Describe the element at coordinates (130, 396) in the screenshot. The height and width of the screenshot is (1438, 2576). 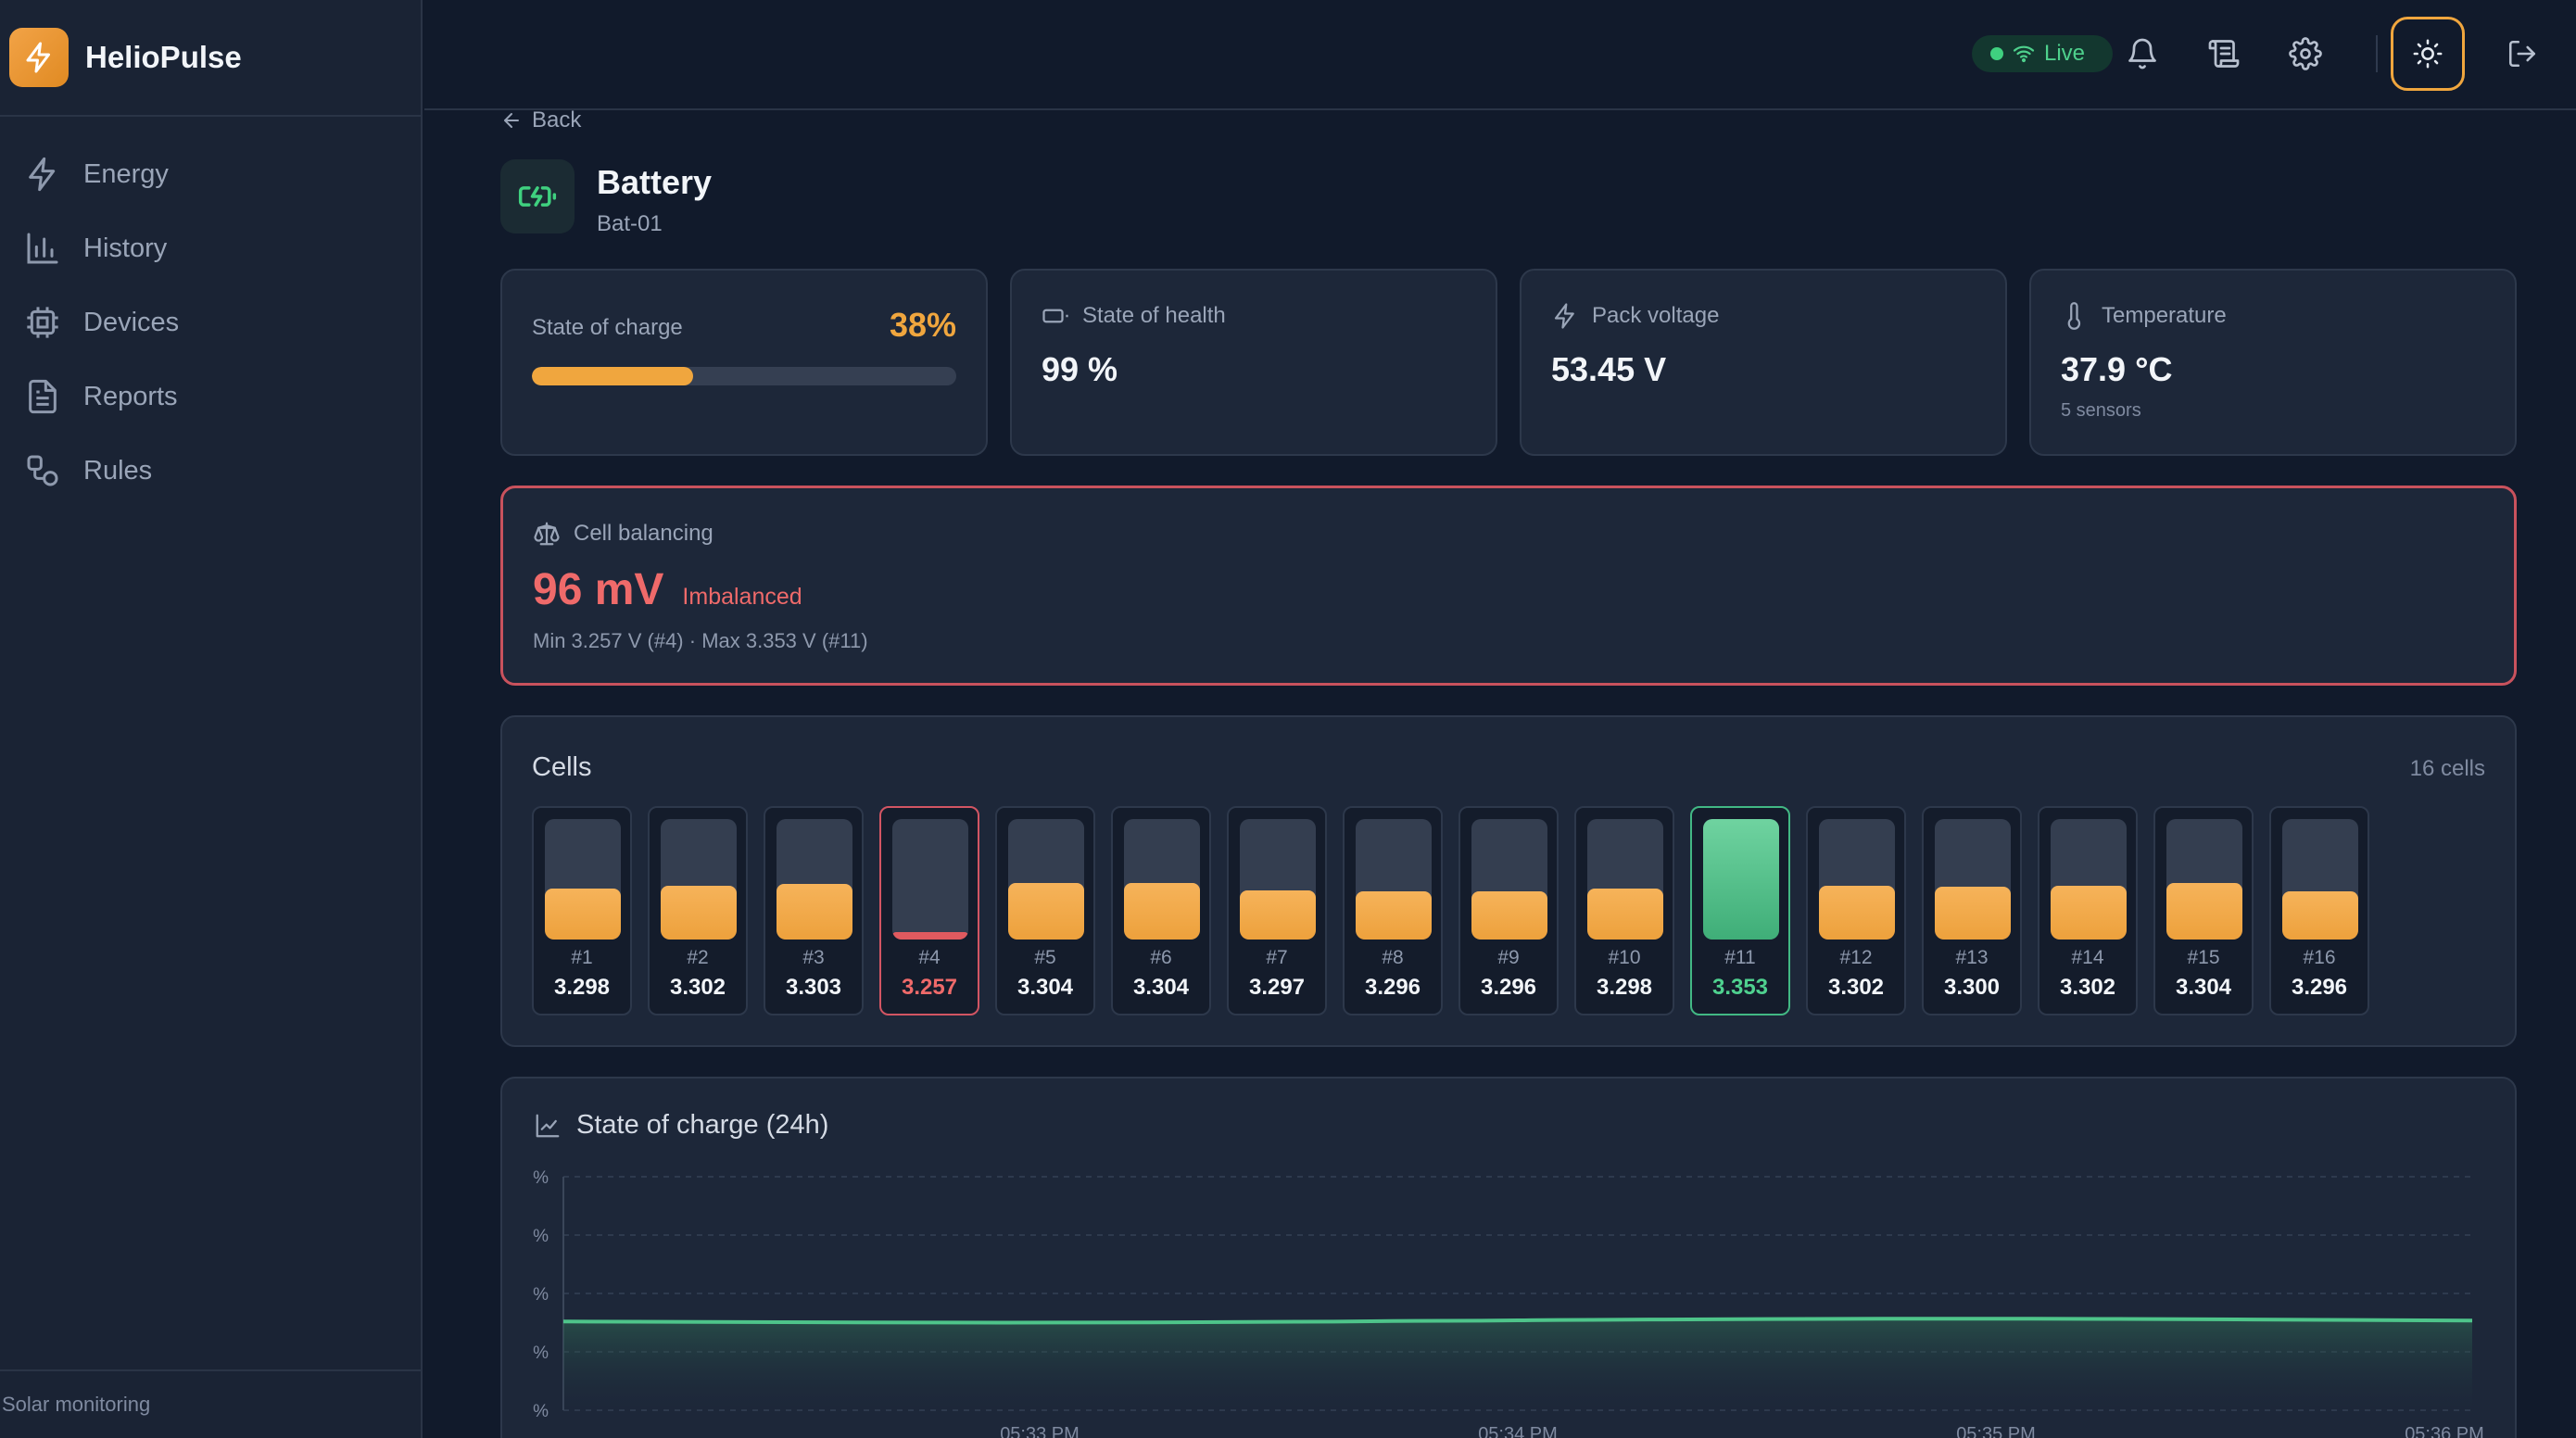
I see `sidebar-item-label: Reports` at that location.